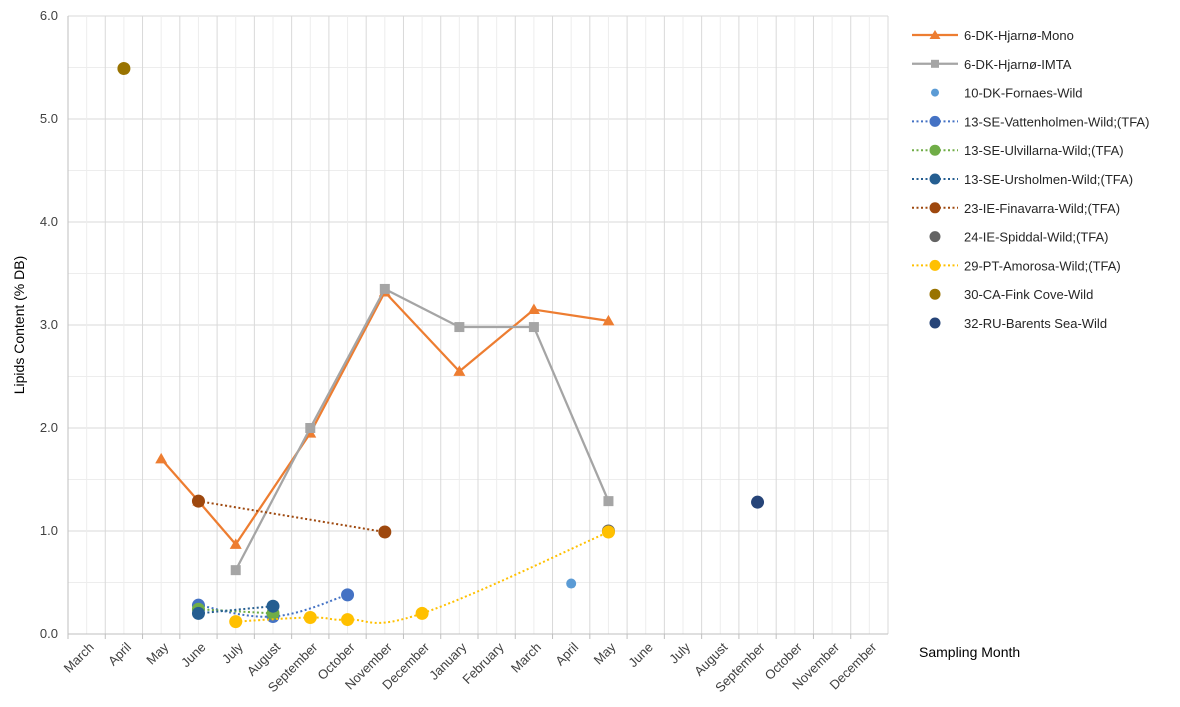  I want to click on y-tick-label: 3.0, so click(49, 324).